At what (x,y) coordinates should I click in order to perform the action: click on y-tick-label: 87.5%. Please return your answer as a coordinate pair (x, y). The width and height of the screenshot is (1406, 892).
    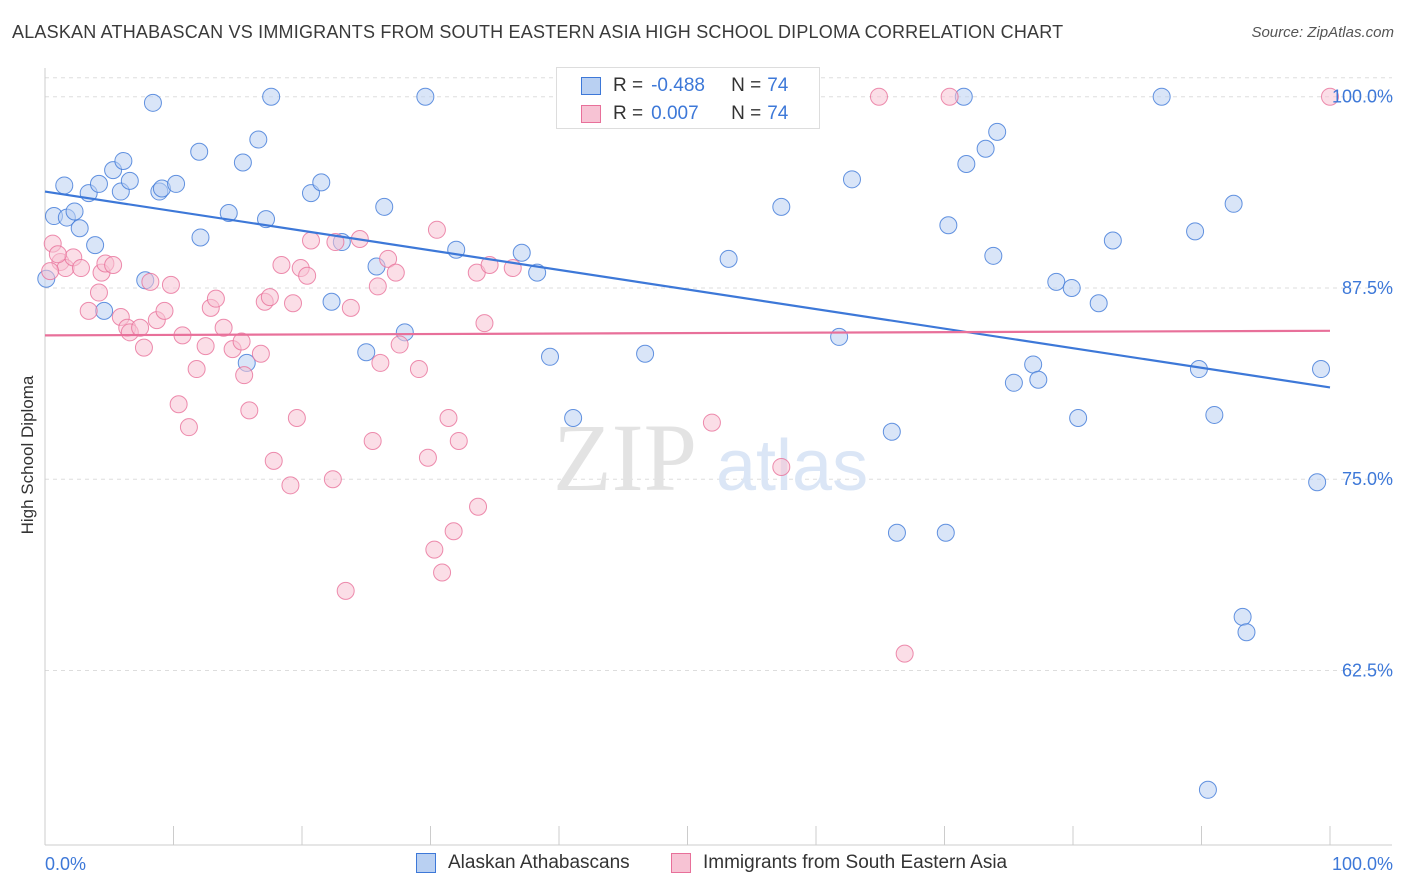
    Looking at the image, I should click on (1367, 288).